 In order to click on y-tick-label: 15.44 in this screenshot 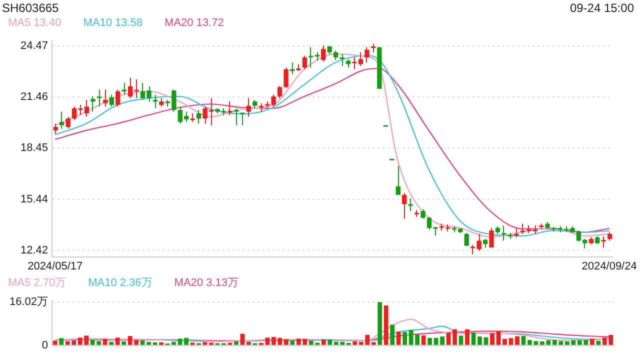, I will do `click(34, 199)`.